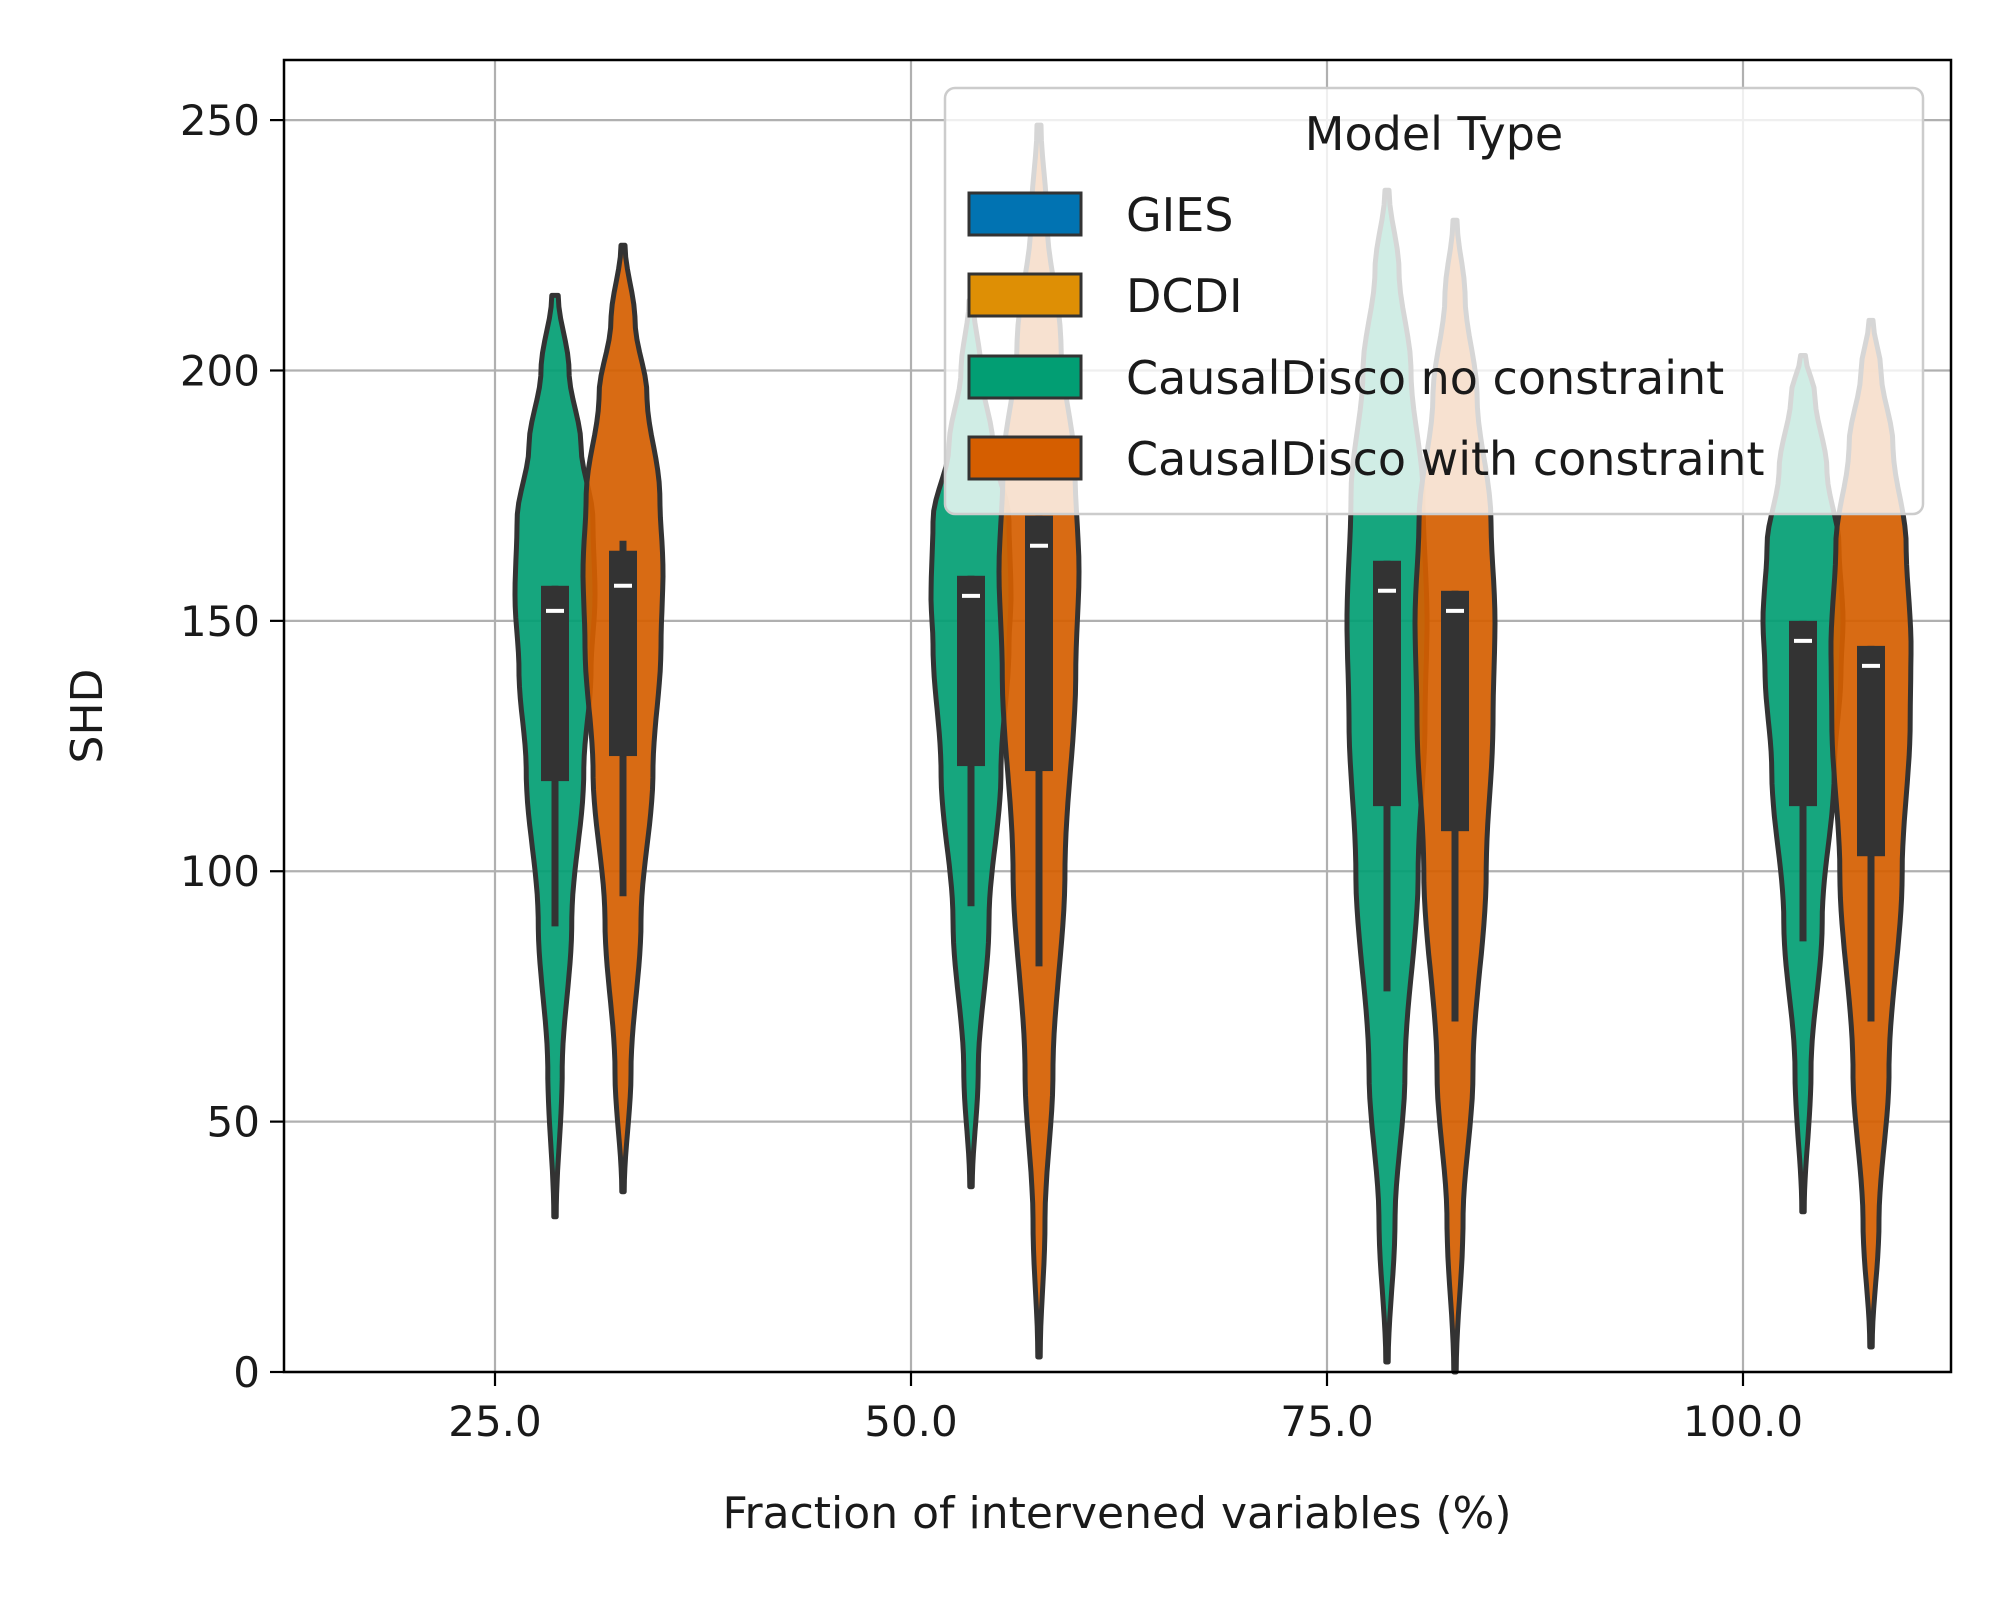 This screenshot has width=2000, height=1600. Describe the element at coordinates (1025, 458) in the screenshot. I see `legend-swatch-causaldisco-with-constraint` at that location.